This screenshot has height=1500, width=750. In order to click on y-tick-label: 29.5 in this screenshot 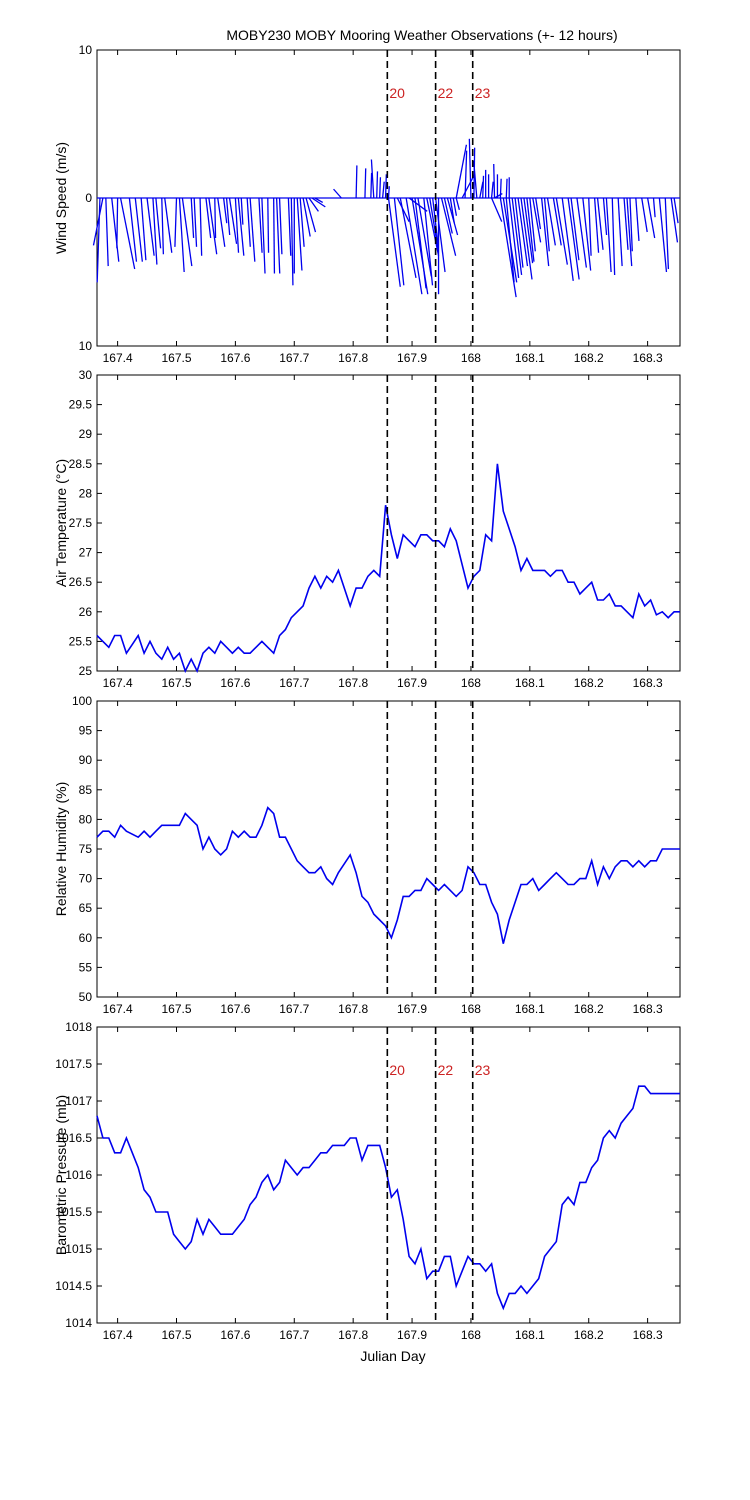, I will do `click(81, 405)`.